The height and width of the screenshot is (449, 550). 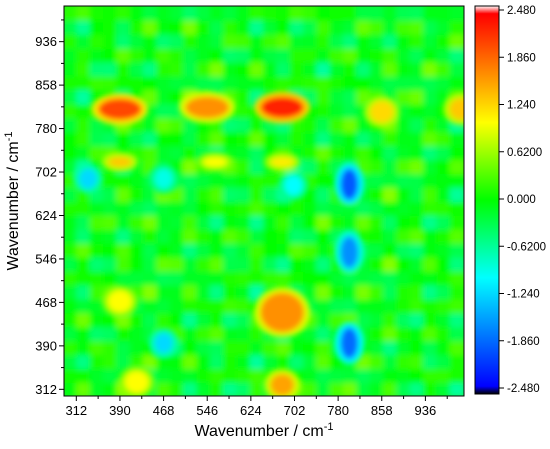 What do you see at coordinates (46, 258) in the screenshot?
I see `y-tick-label: 546` at bounding box center [46, 258].